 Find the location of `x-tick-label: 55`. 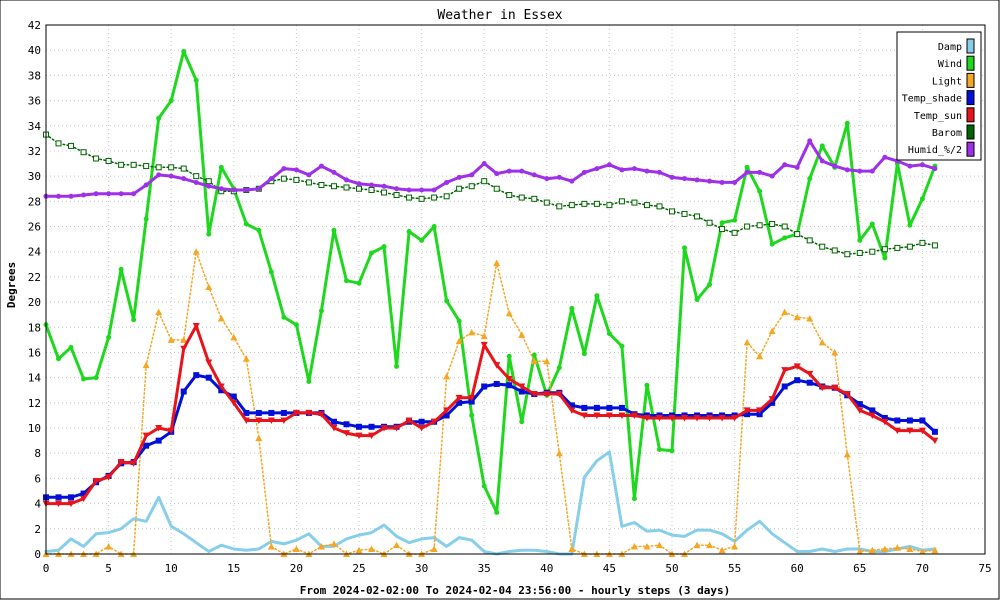

x-tick-label: 55 is located at coordinates (734, 568).